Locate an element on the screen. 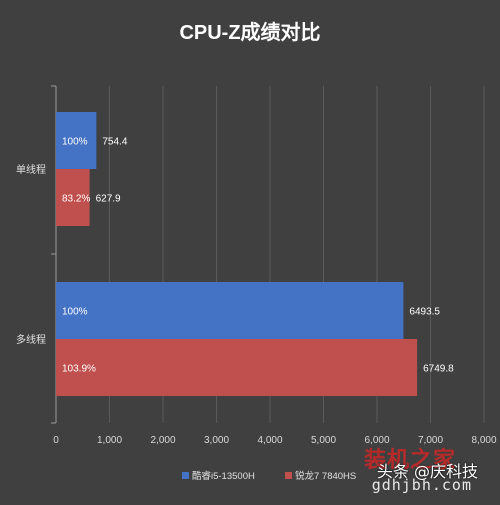 This screenshot has width=500, height=505. watermark-logo: 装机之家 is located at coordinates (409, 460).